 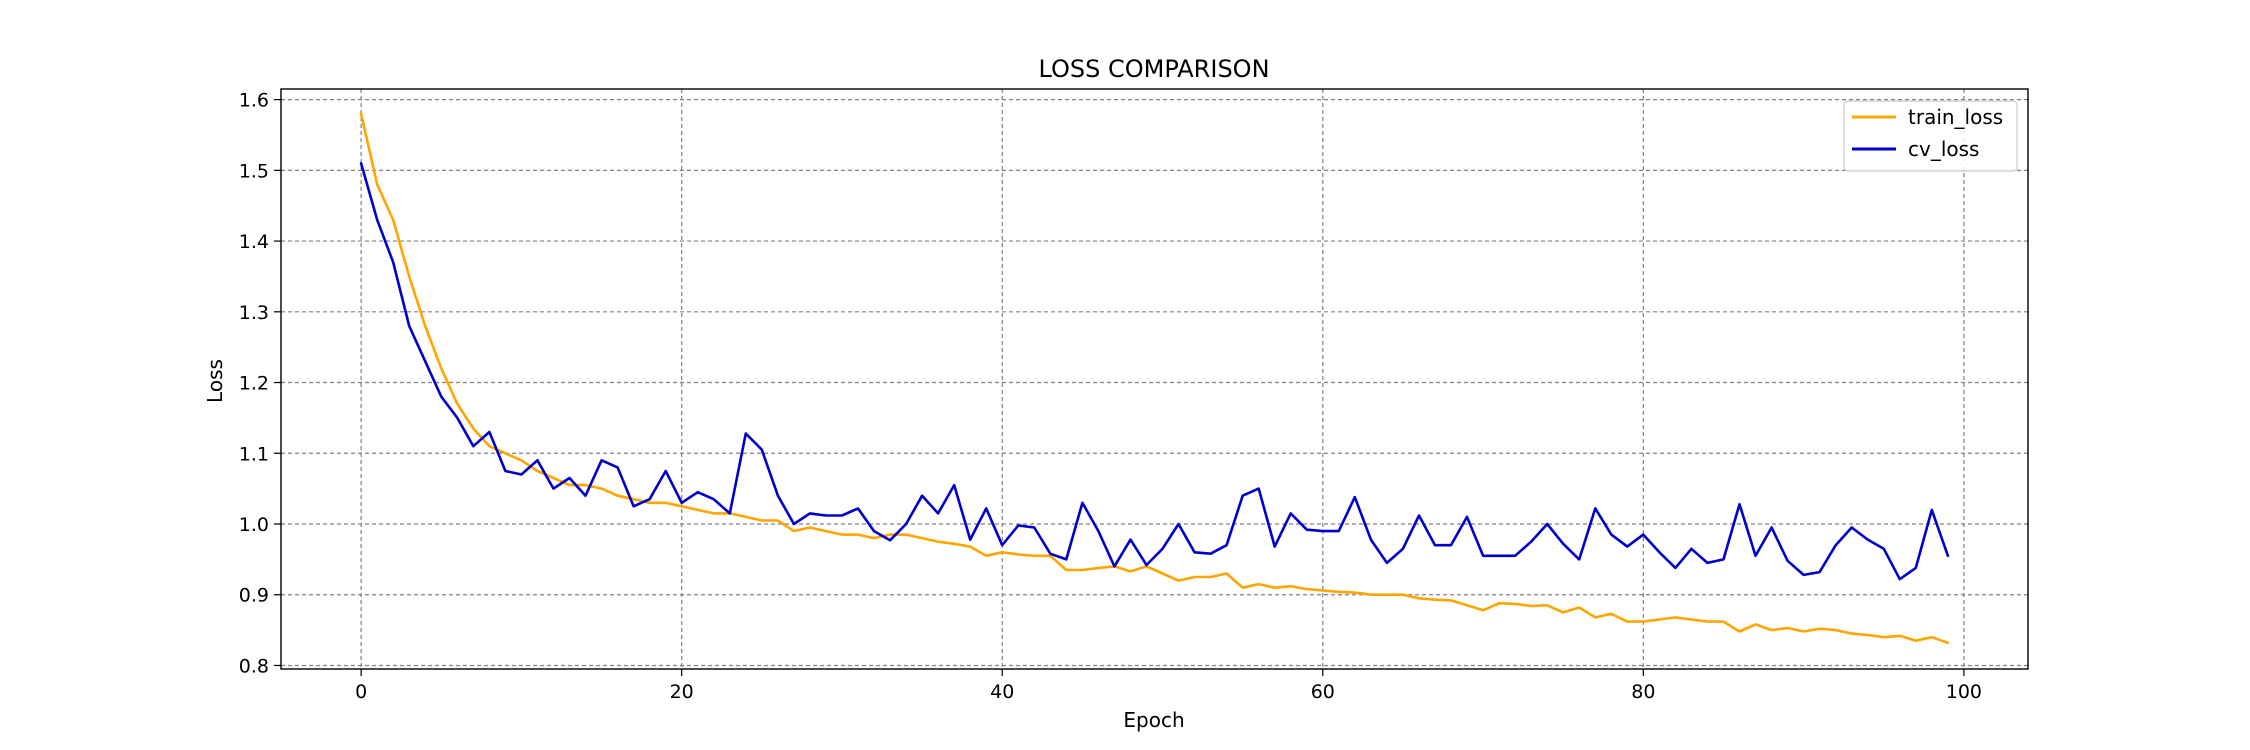 I want to click on y-tick-label: 1.0, so click(x=254, y=525).